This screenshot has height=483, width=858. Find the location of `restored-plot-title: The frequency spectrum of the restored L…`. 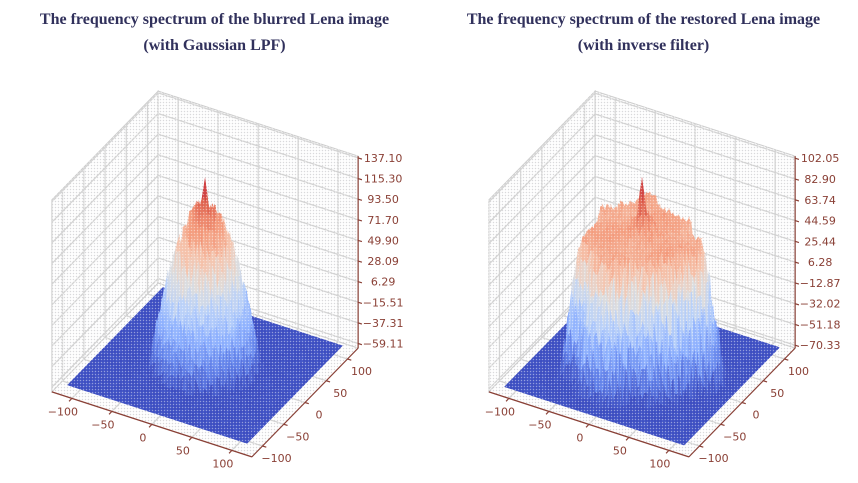

restored-plot-title: The frequency spectrum of the restored L… is located at coordinates (643, 19).